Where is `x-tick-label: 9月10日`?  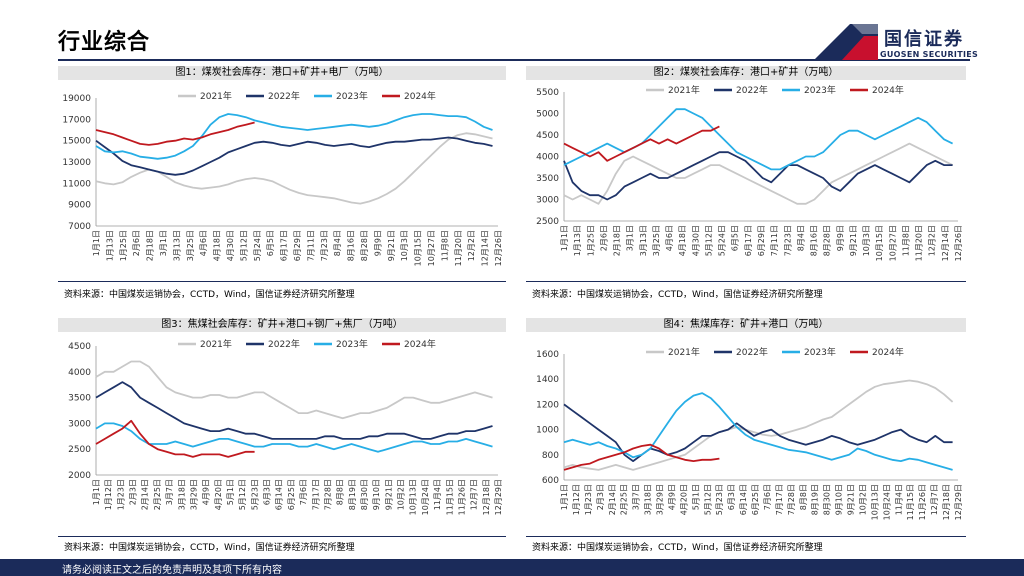
x-tick-label: 9月10日 is located at coordinates (376, 494).